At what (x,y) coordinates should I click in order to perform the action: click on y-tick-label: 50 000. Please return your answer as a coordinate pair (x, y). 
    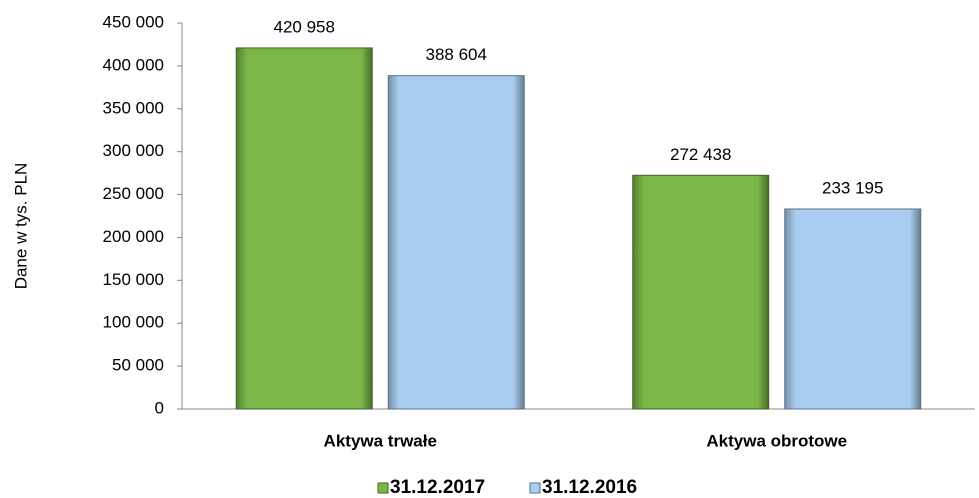
    Looking at the image, I should click on (138, 365).